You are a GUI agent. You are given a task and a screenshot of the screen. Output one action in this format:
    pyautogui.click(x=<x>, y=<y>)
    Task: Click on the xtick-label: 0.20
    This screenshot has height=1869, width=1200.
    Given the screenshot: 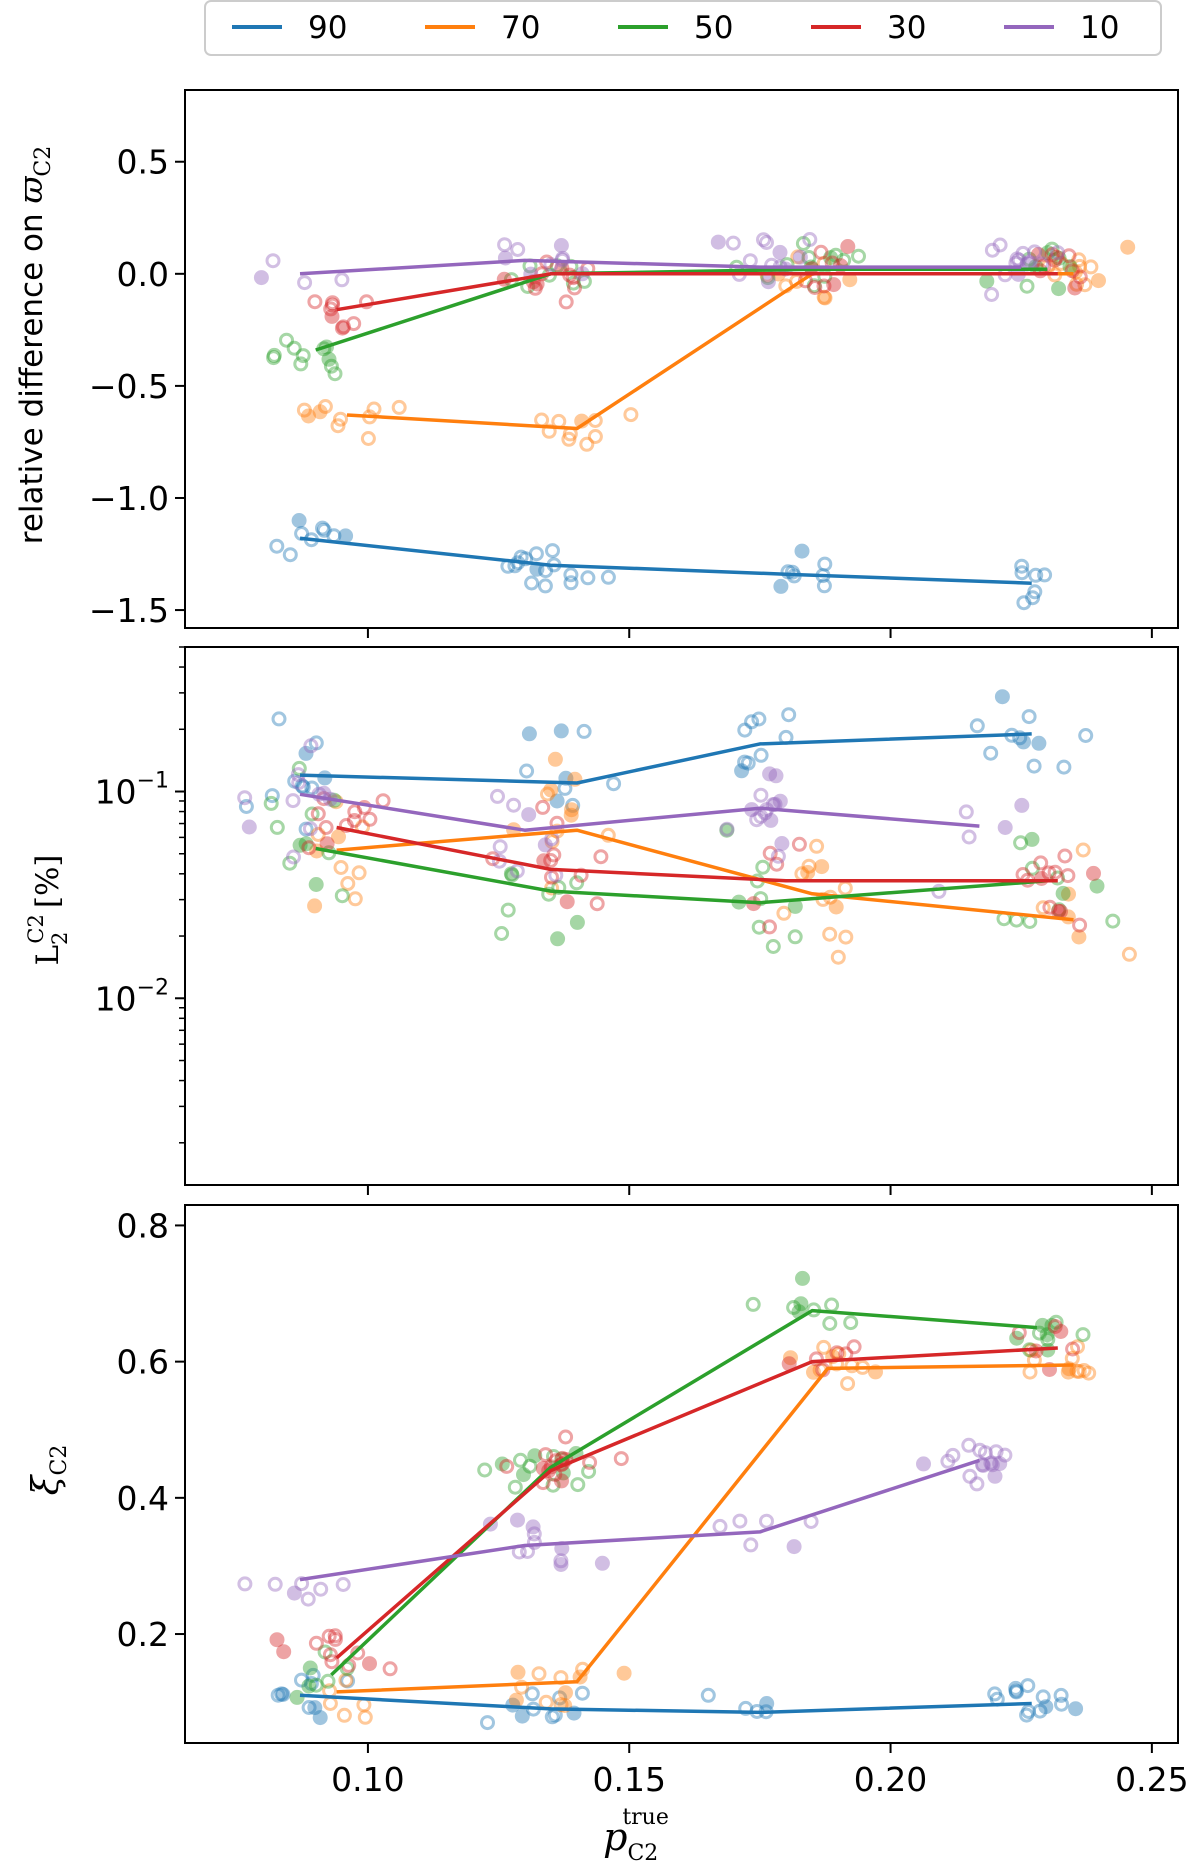 What is the action you would take?
    pyautogui.click(x=890, y=1779)
    